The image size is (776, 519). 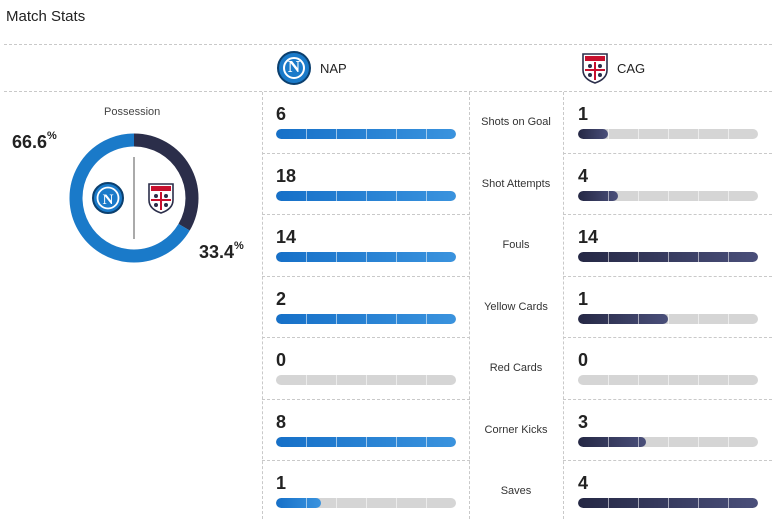 What do you see at coordinates (333, 68) in the screenshot?
I see `home-team-abbr: NAP` at bounding box center [333, 68].